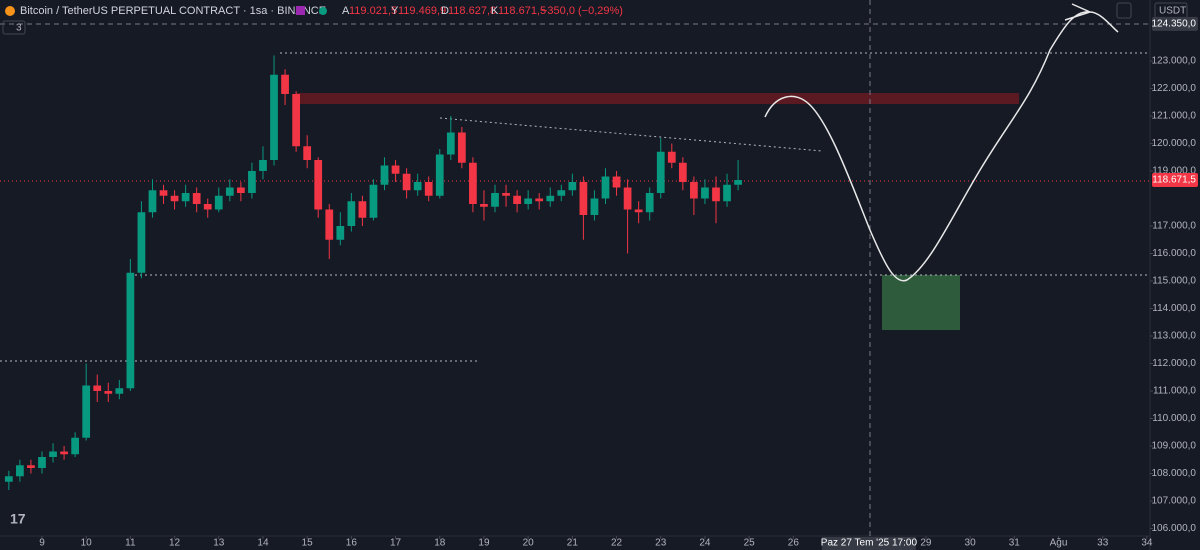  I want to click on x-tick-label: 25, so click(750, 543).